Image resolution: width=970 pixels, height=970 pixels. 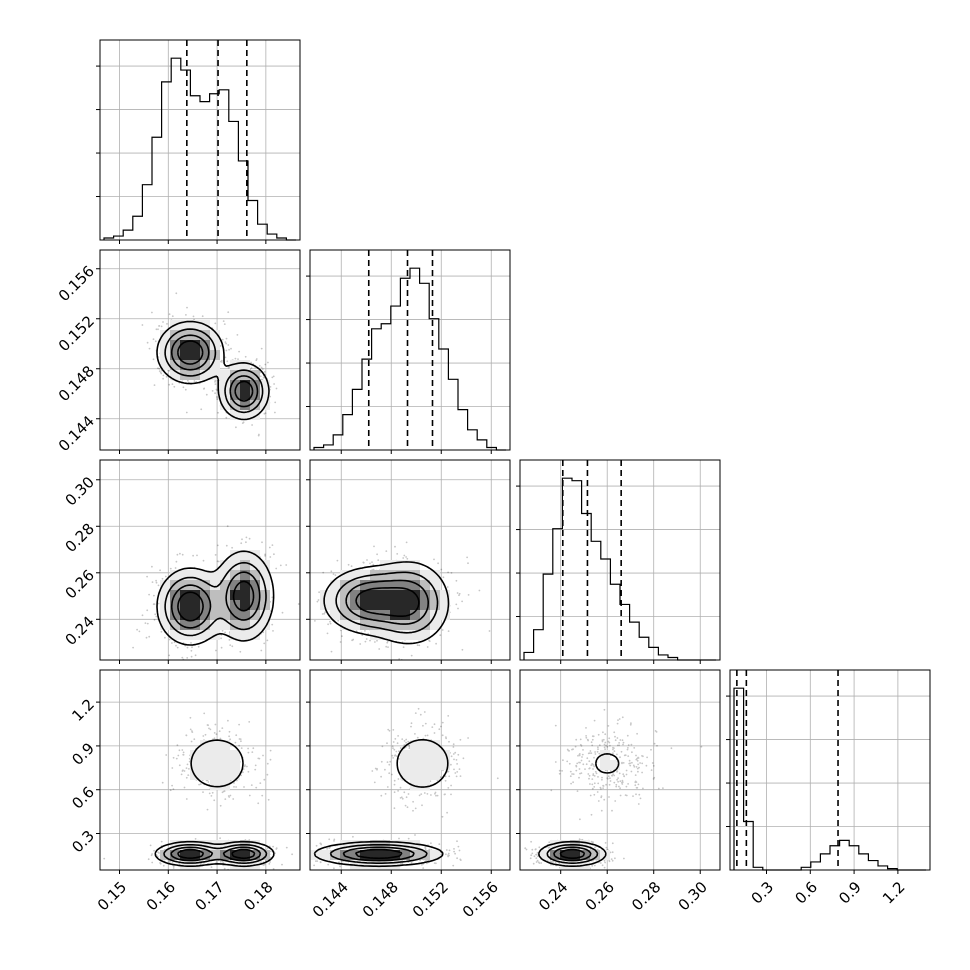 What do you see at coordinates (620, 770) in the screenshot?
I see `pair-content` at bounding box center [620, 770].